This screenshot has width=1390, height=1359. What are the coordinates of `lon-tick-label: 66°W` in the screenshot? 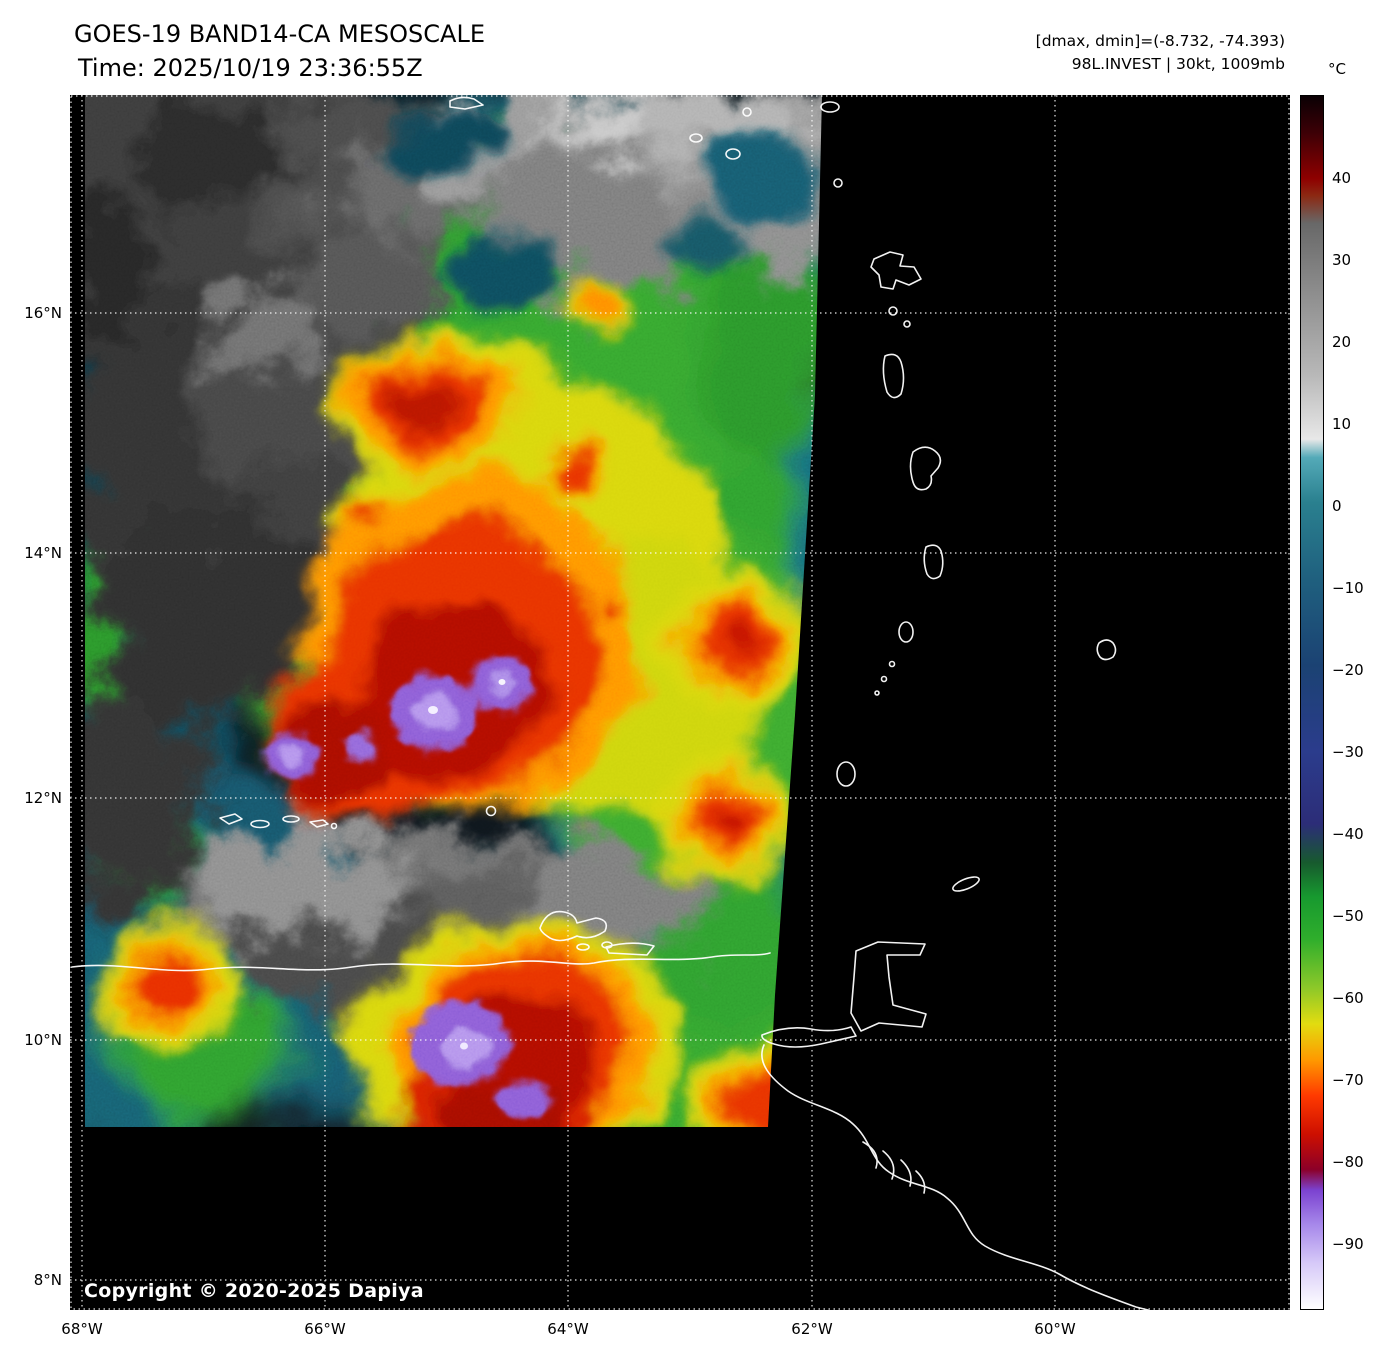 It's located at (325, 1329).